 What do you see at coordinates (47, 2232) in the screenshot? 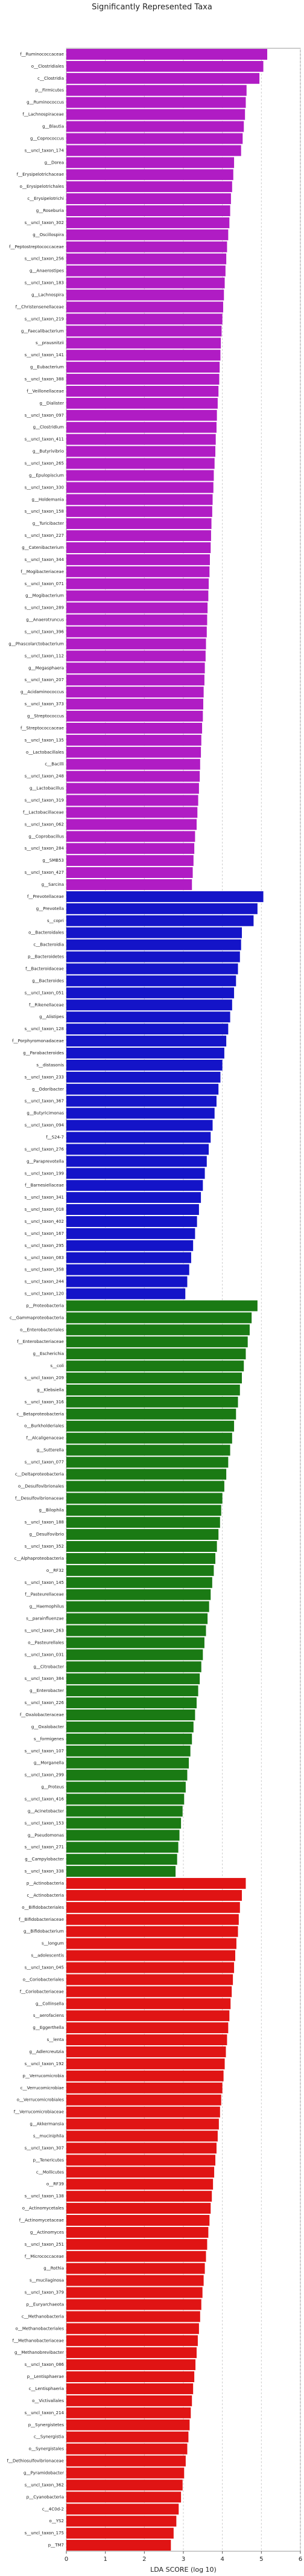
I see `category-label: g__Actinomyces` at bounding box center [47, 2232].